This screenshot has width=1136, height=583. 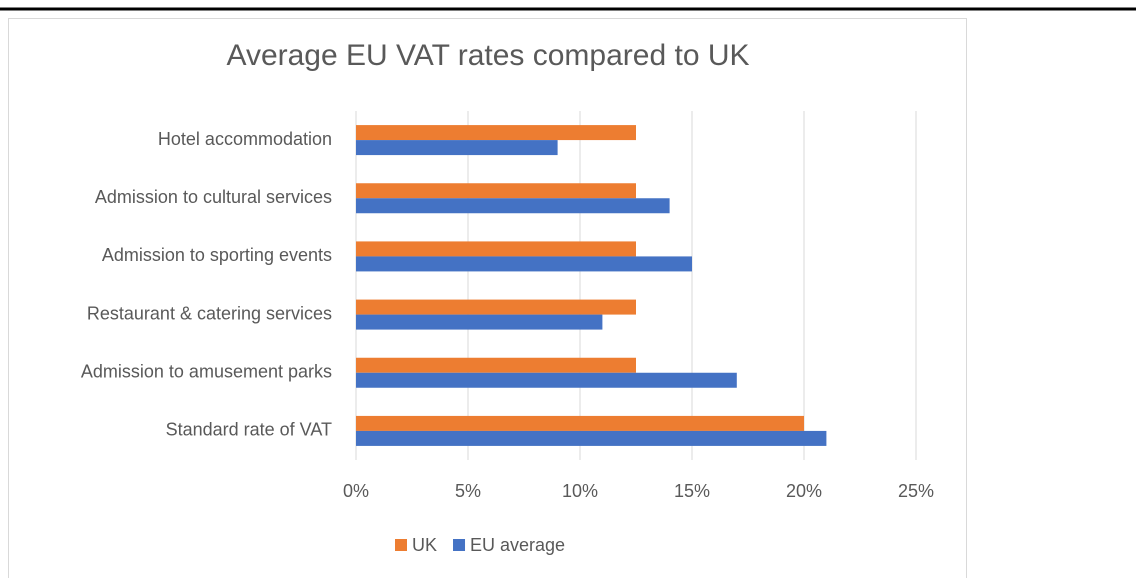 What do you see at coordinates (206, 372) in the screenshot?
I see `y-tick-label: Admission to amusement parks` at bounding box center [206, 372].